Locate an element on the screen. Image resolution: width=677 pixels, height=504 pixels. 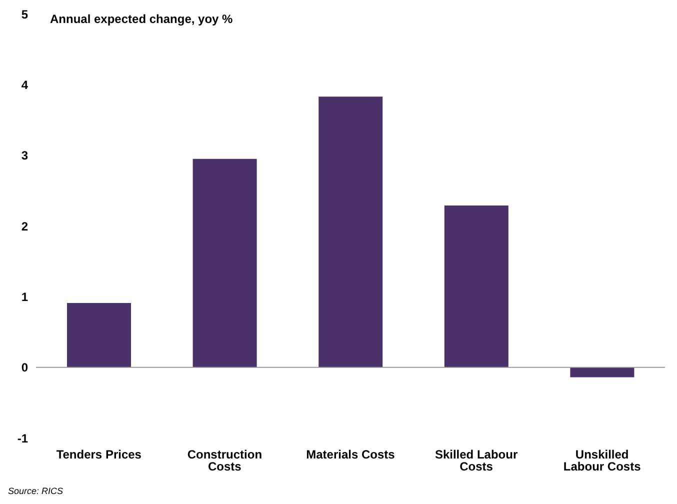
y-tick-label: 3 is located at coordinates (24, 155).